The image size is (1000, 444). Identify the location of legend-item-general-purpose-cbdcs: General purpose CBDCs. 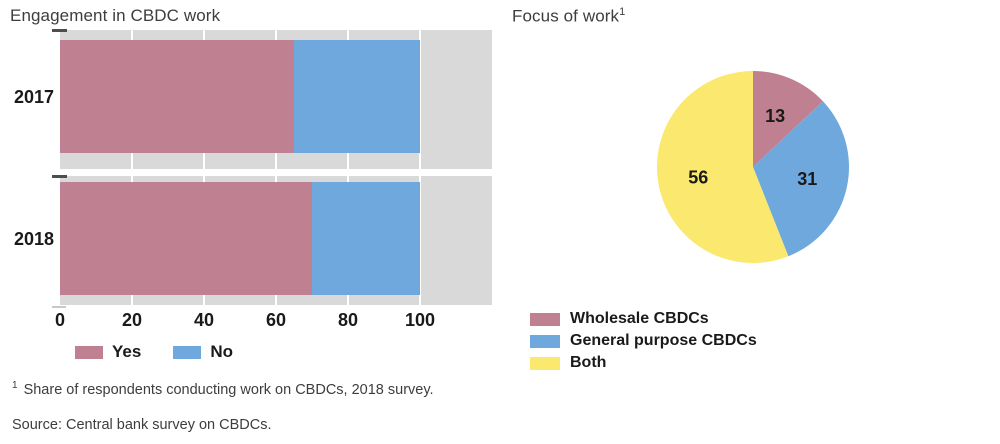
(643, 341).